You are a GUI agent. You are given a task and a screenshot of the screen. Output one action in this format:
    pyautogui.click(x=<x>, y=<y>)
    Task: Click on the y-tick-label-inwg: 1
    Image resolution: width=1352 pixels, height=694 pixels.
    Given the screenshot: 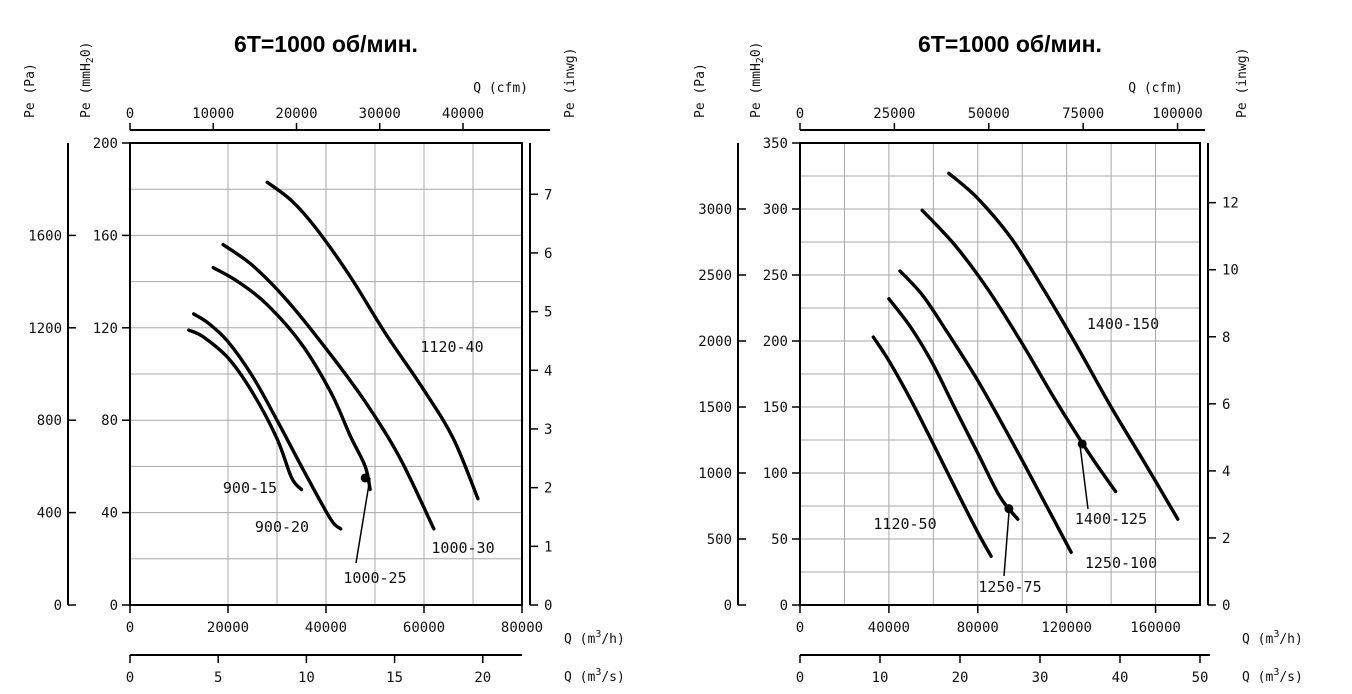 What is the action you would take?
    pyautogui.click(x=548, y=547)
    